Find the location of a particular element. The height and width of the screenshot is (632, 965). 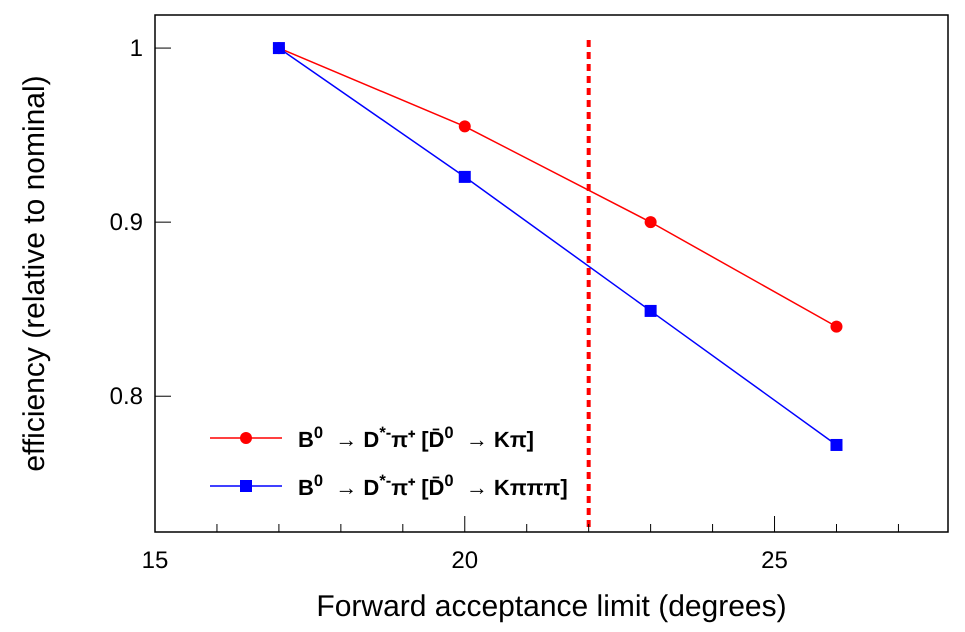

x-tick-label: 20 is located at coordinates (464, 560).